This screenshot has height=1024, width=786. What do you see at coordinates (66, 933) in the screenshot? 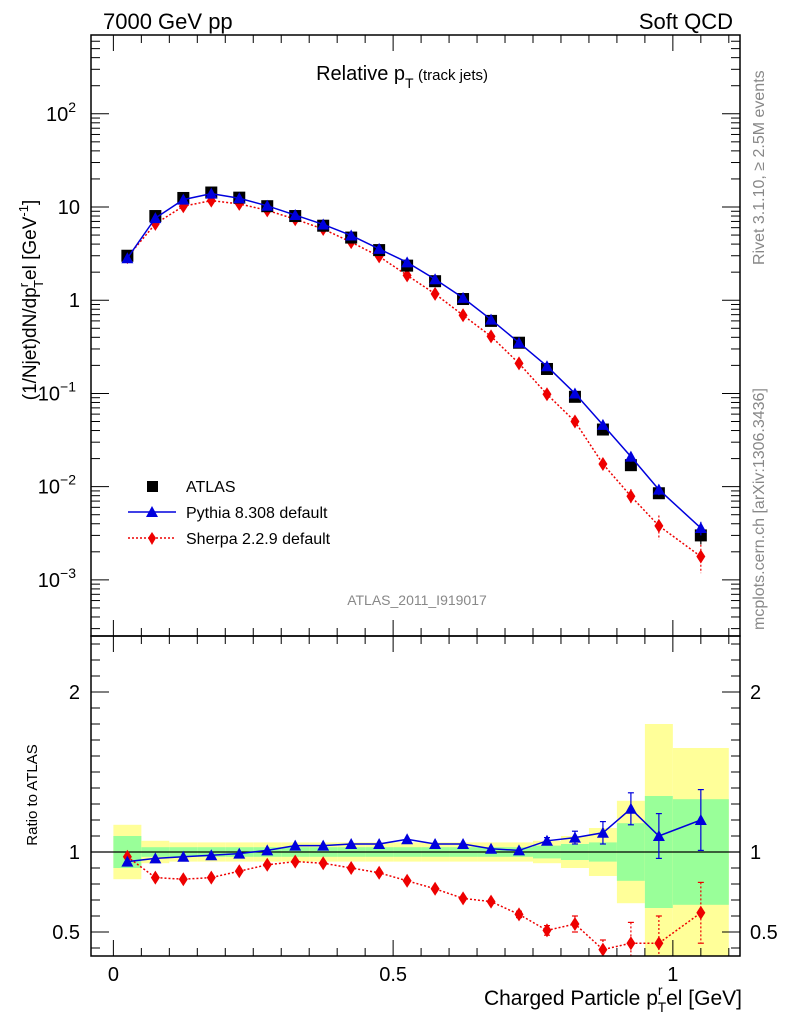
I see `ratio-y-tick-label: 0.5` at bounding box center [66, 933].